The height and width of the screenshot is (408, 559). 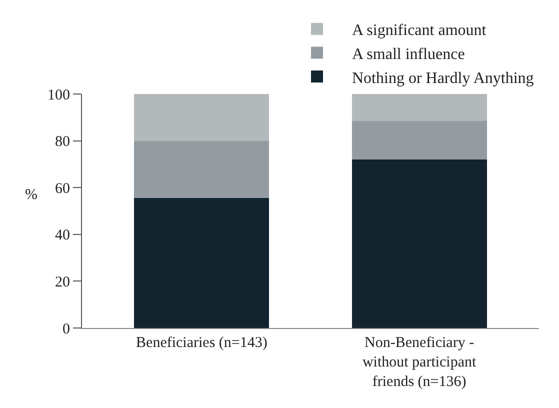 I want to click on y-tick-label: 60, so click(x=62, y=188).